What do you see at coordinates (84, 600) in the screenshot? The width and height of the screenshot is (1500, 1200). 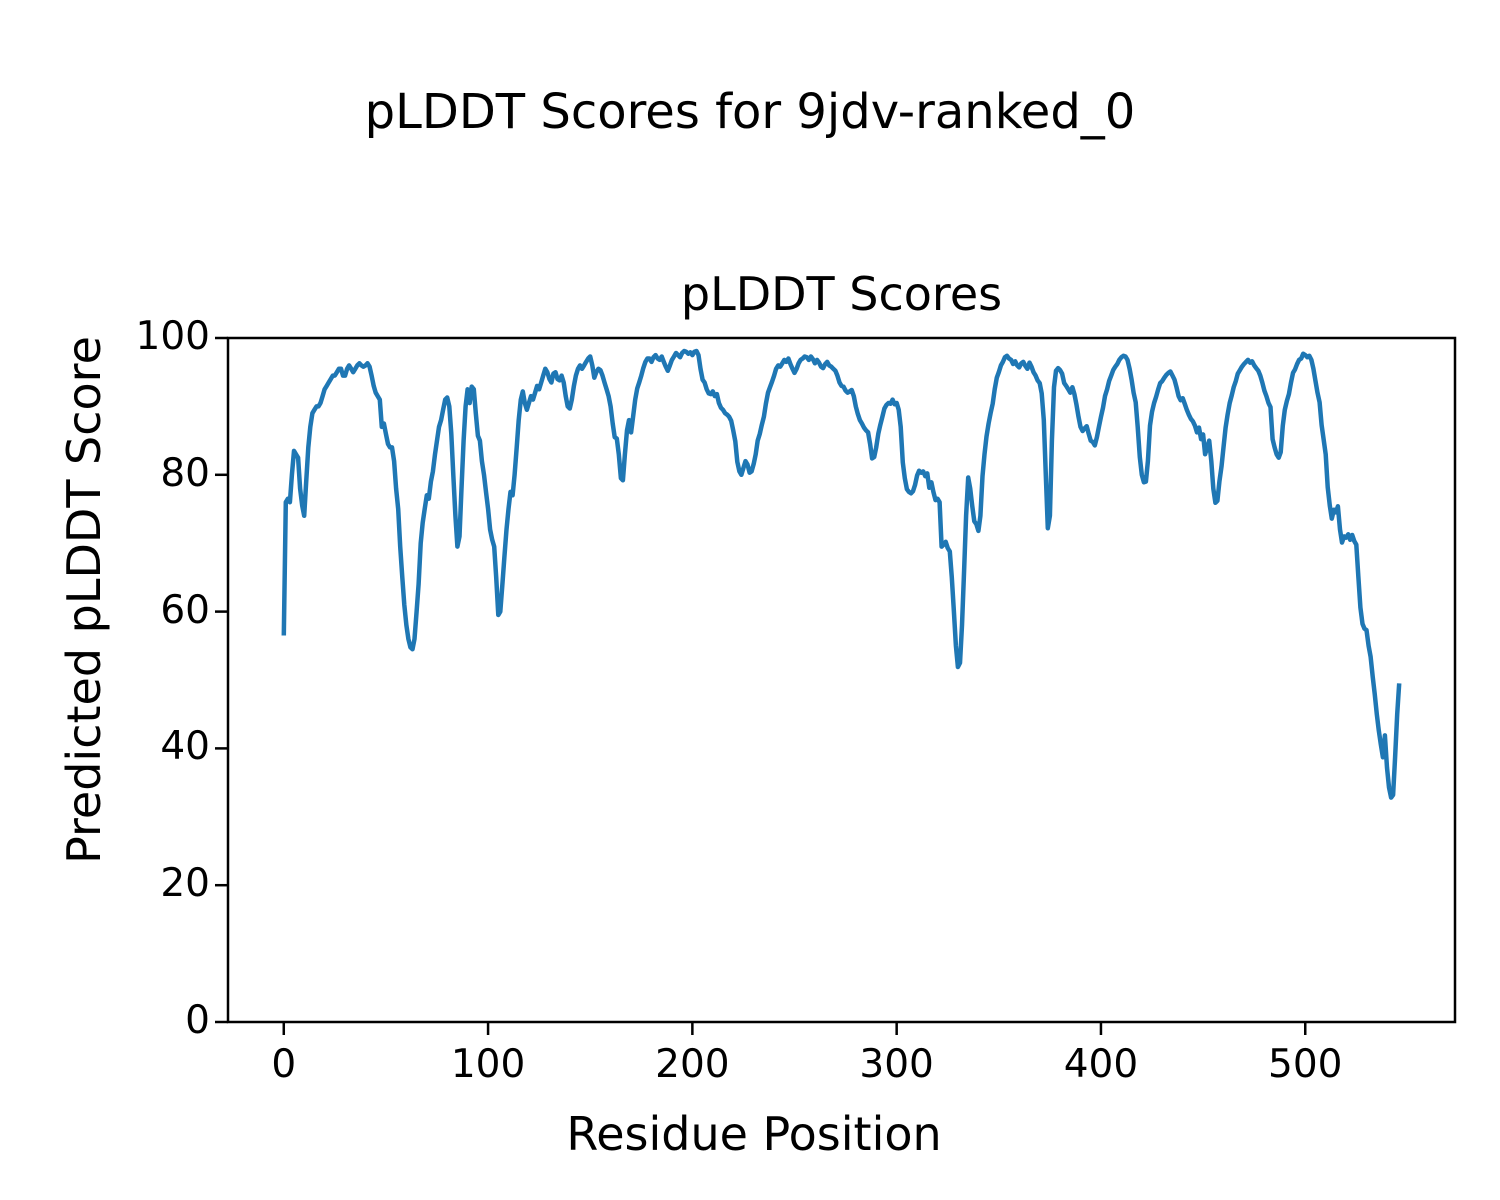 I see `y-axis-label-text: Predicted pLDDT Score` at bounding box center [84, 600].